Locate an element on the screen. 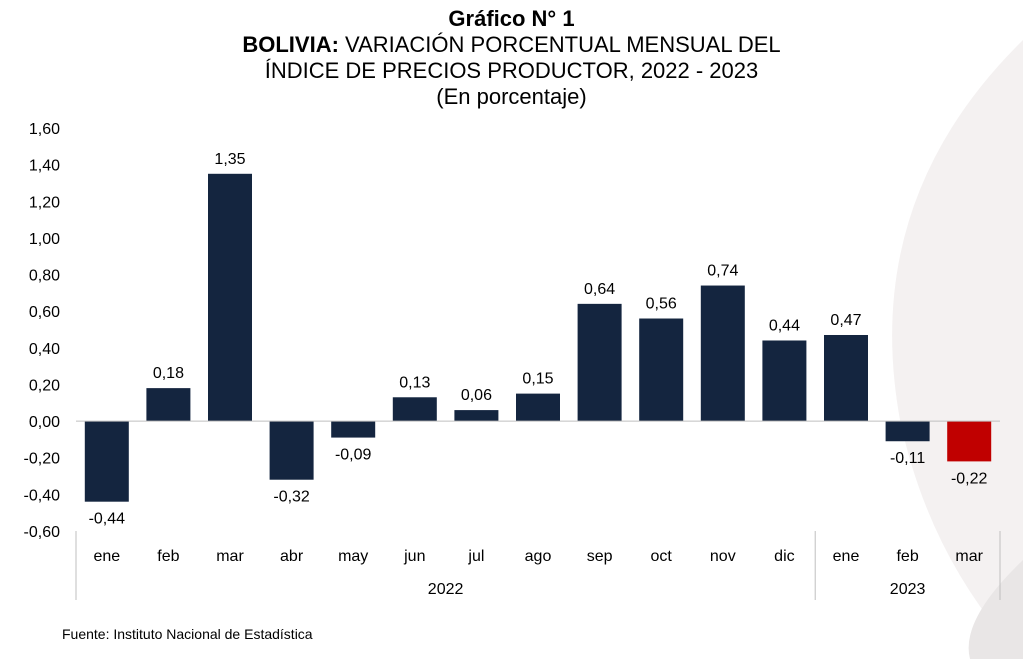 The height and width of the screenshot is (659, 1023). y-tick-label: 0,00 is located at coordinates (44, 422).